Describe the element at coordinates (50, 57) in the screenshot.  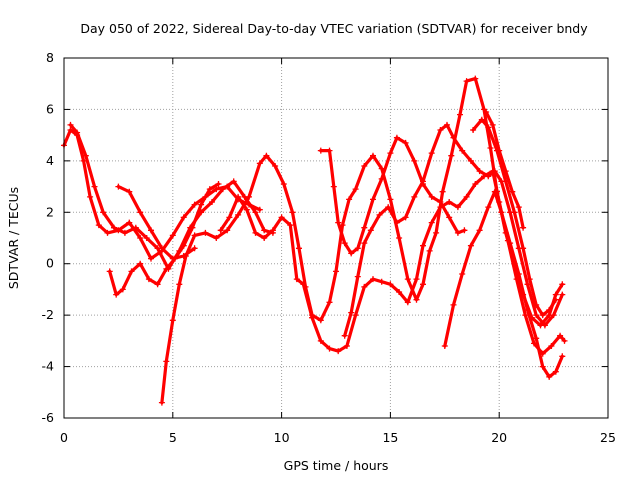
I see `y-tick-label: 8` at that location.